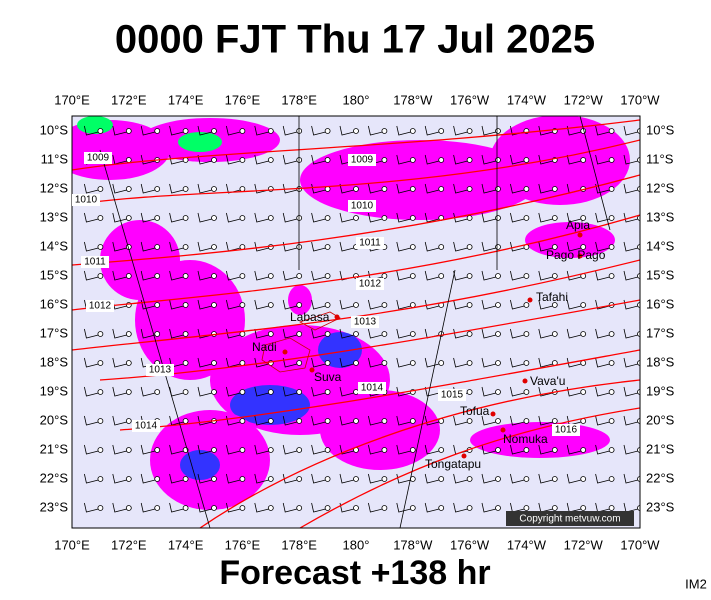 This screenshot has width=711, height=600. Describe the element at coordinates (584, 544) in the screenshot. I see `longitude-label: 172°W` at that location.